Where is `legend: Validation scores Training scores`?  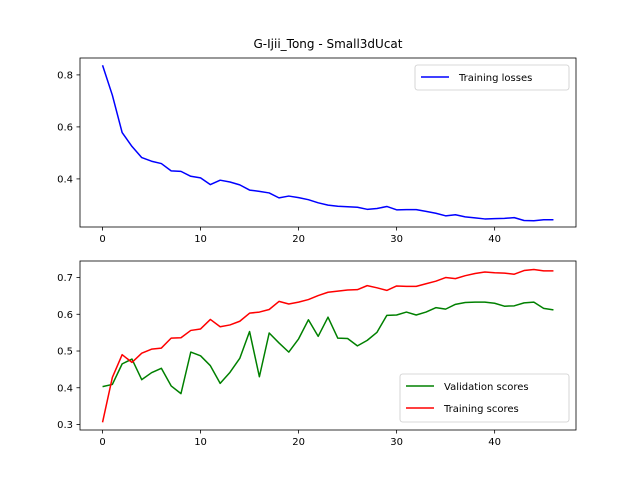
legend: Validation scores Training scores is located at coordinates (484, 398).